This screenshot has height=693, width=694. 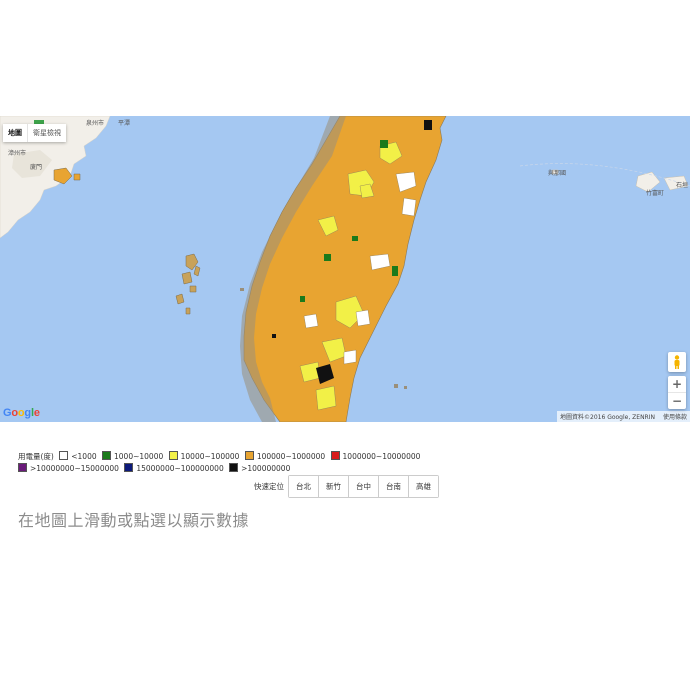 What do you see at coordinates (39, 122) in the screenshot?
I see `highway-shield` at bounding box center [39, 122].